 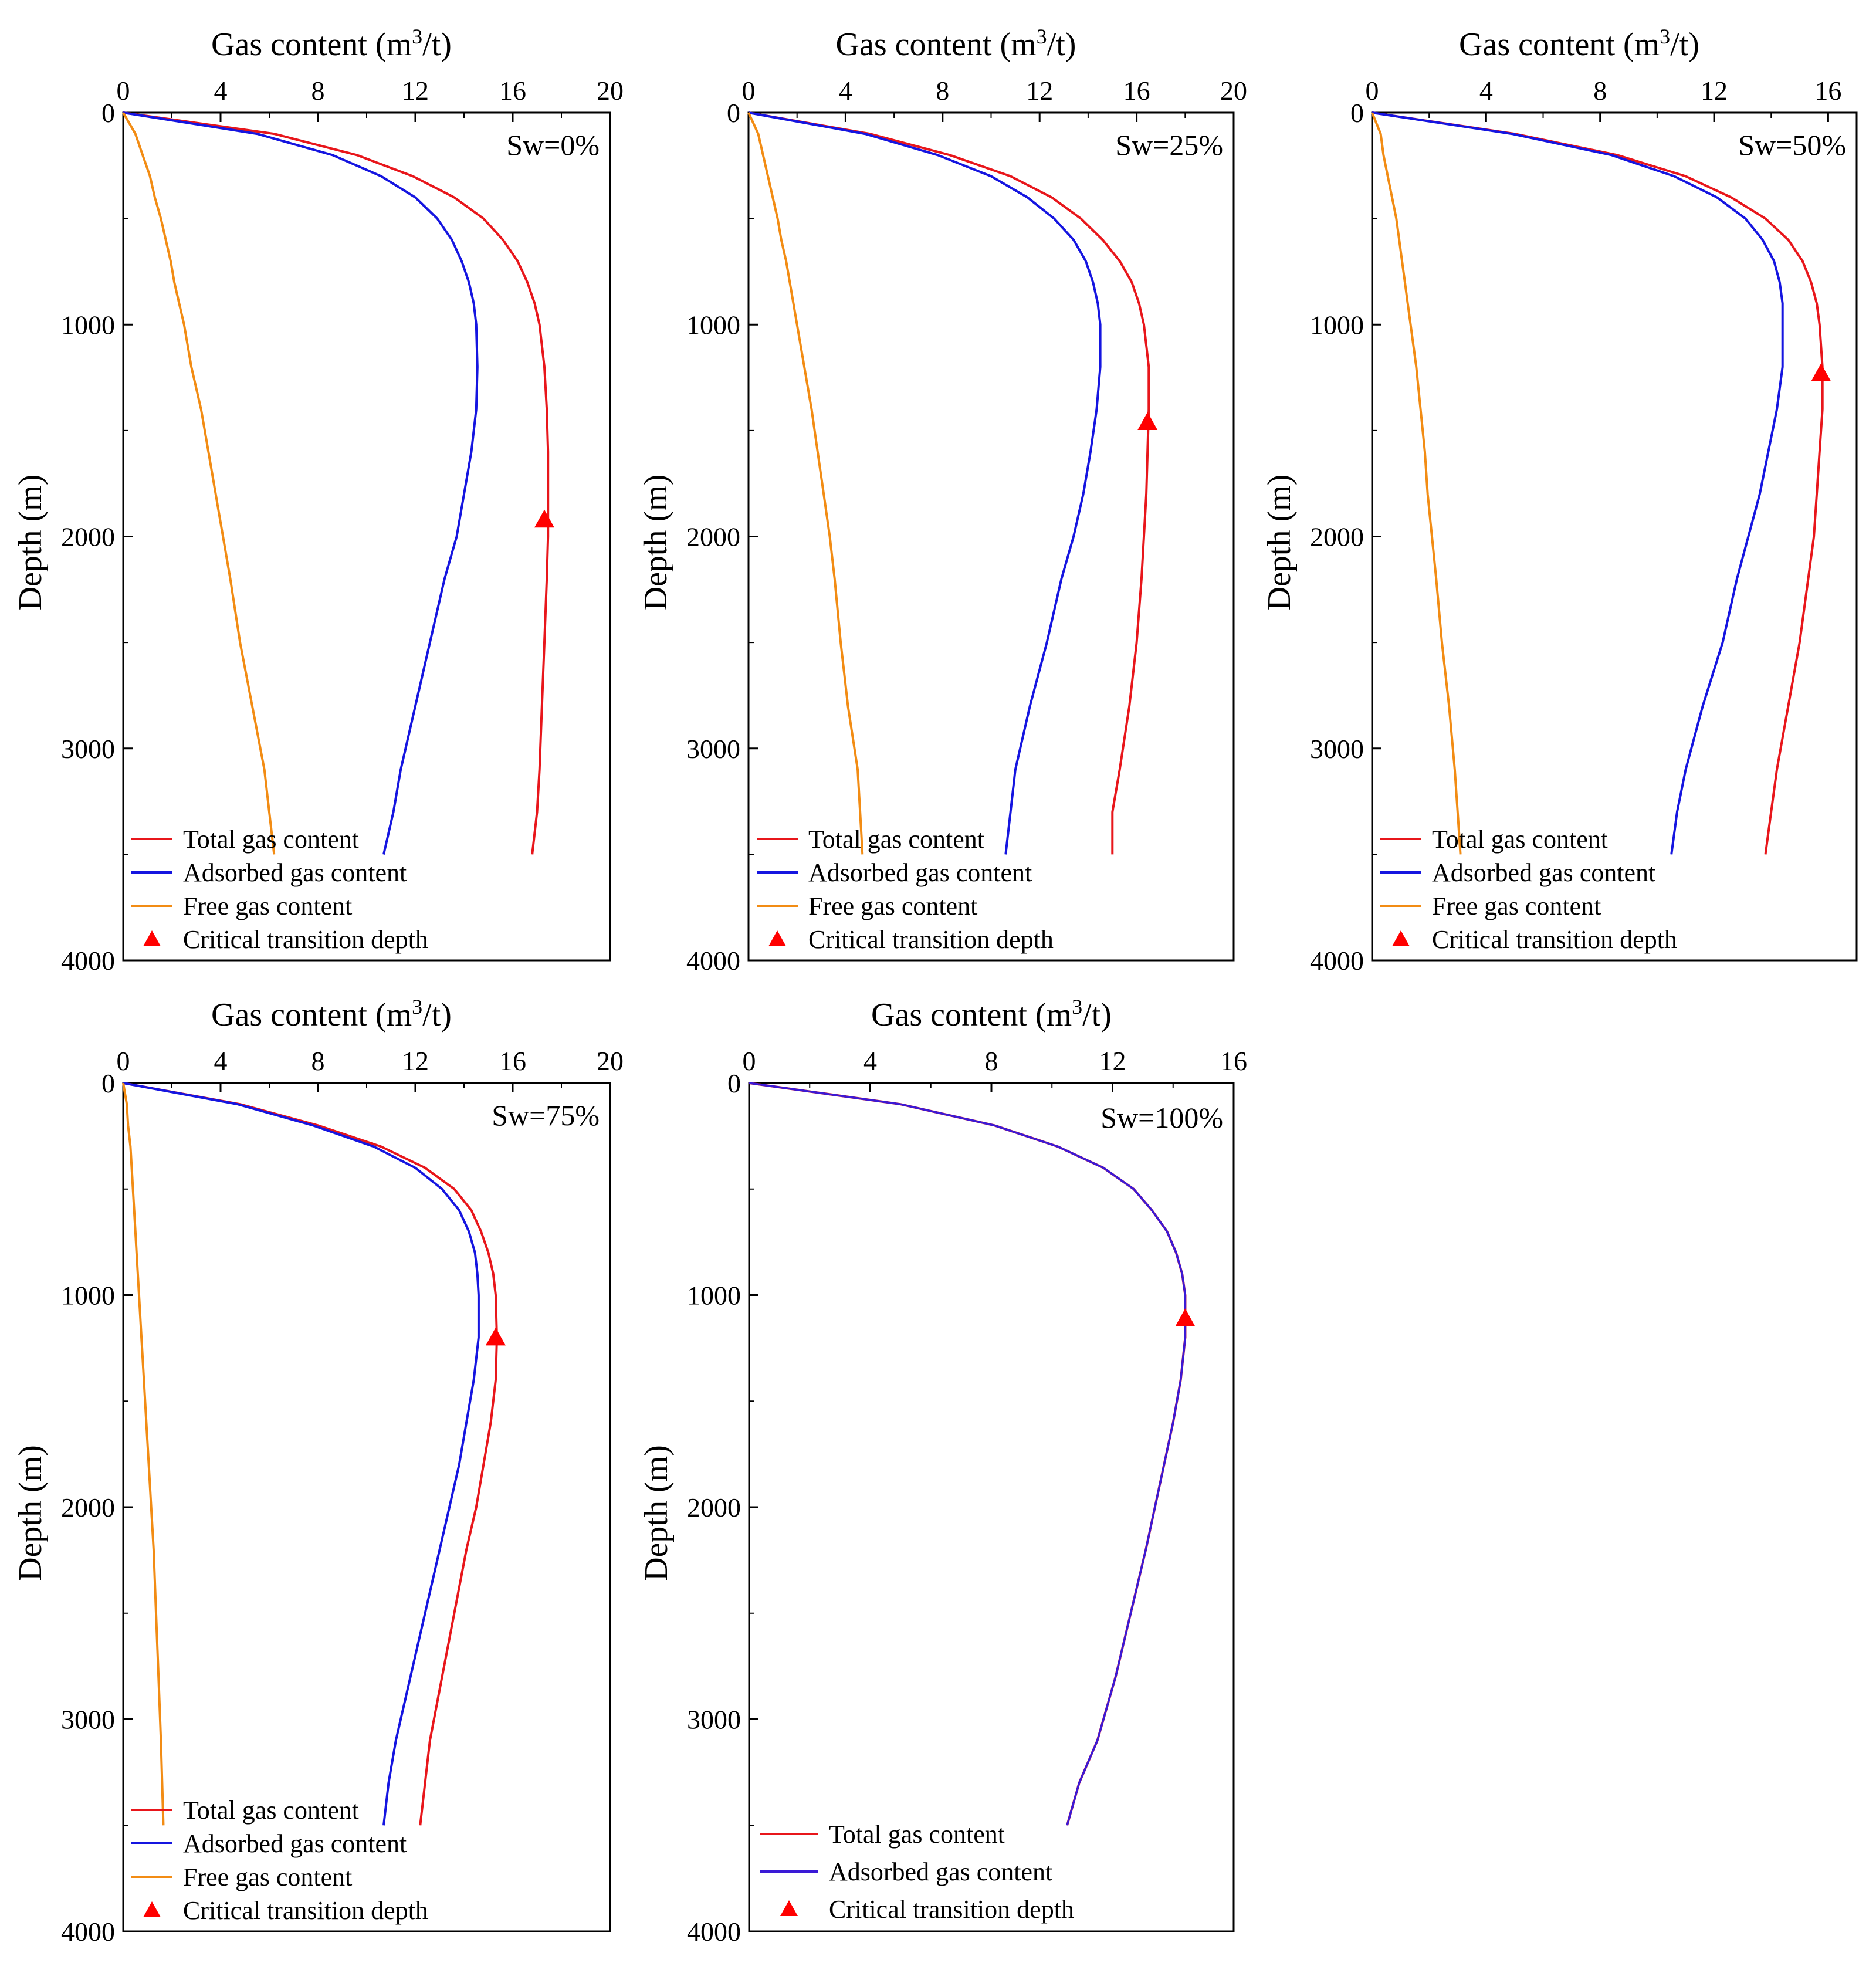 What do you see at coordinates (88, 749) in the screenshot?
I see `y-tick-label: 3000` at bounding box center [88, 749].